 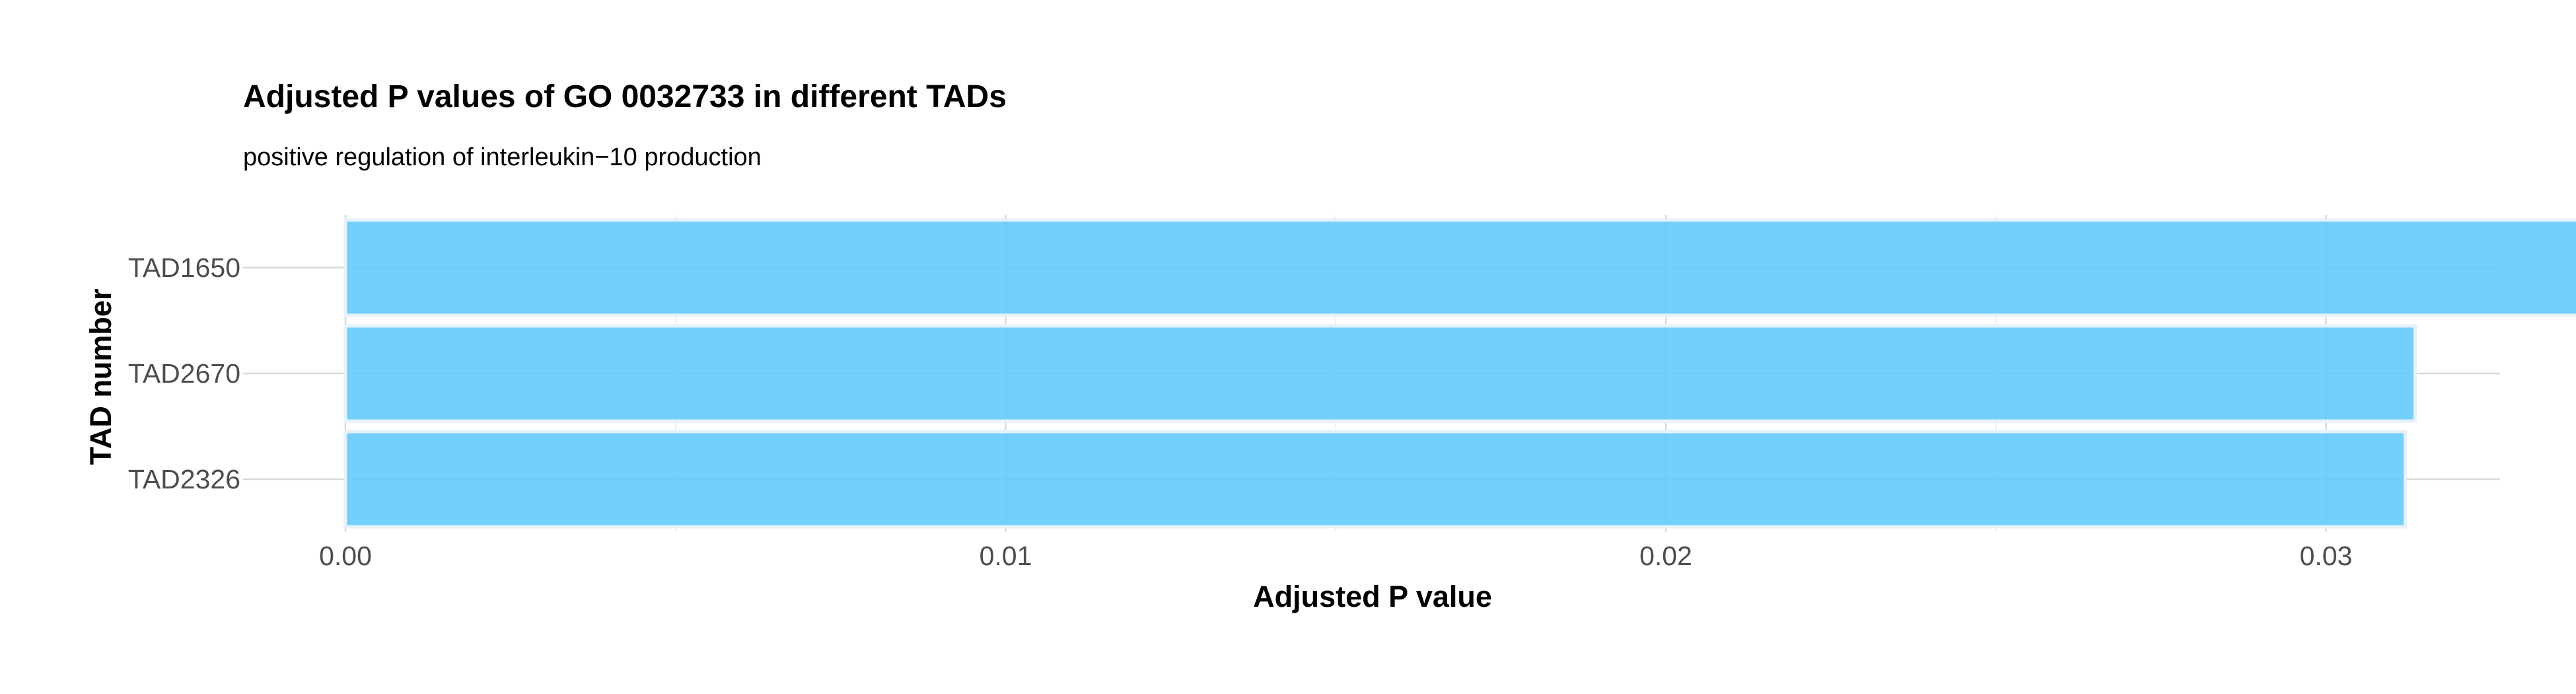 What do you see at coordinates (1006, 556) in the screenshot?
I see `x-tick-label: 0.01` at bounding box center [1006, 556].